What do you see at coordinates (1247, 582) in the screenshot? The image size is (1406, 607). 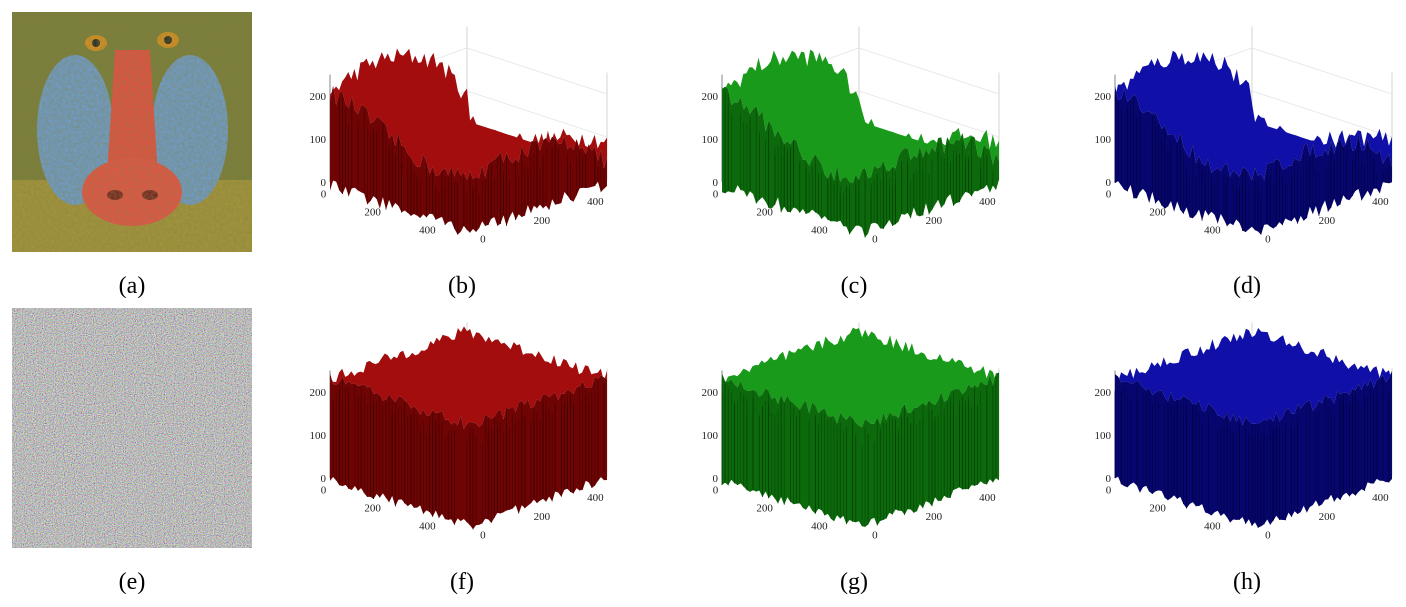 I see `panel-label: (h)` at bounding box center [1247, 582].